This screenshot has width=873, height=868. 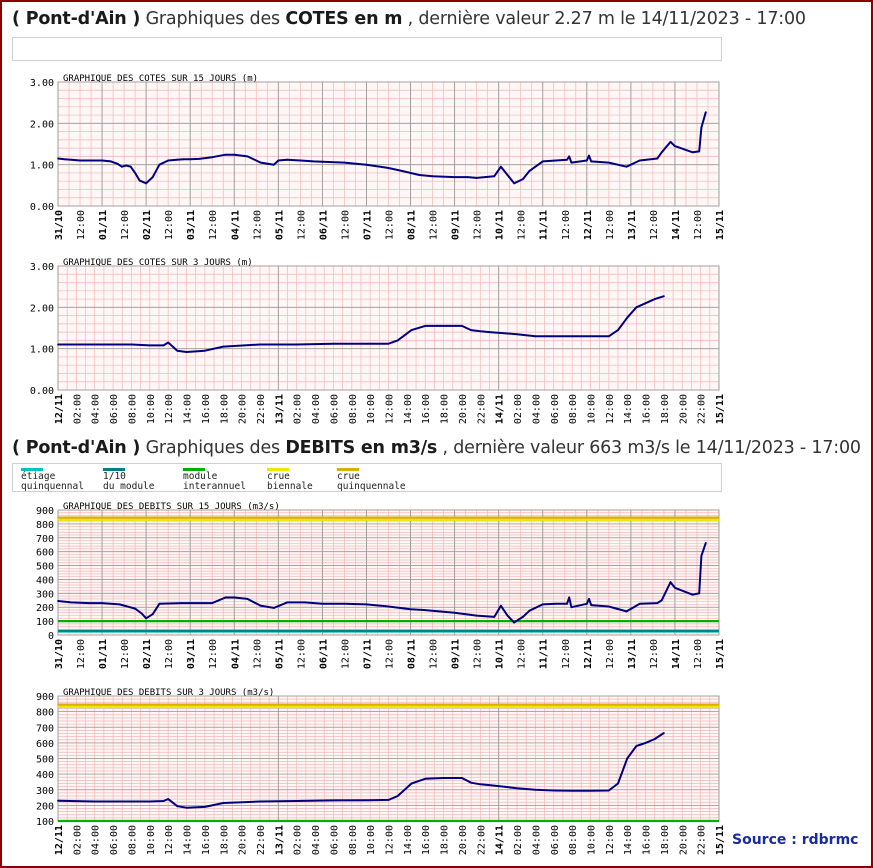 I want to click on x-tick-label: 31/10, so click(x=59, y=654).